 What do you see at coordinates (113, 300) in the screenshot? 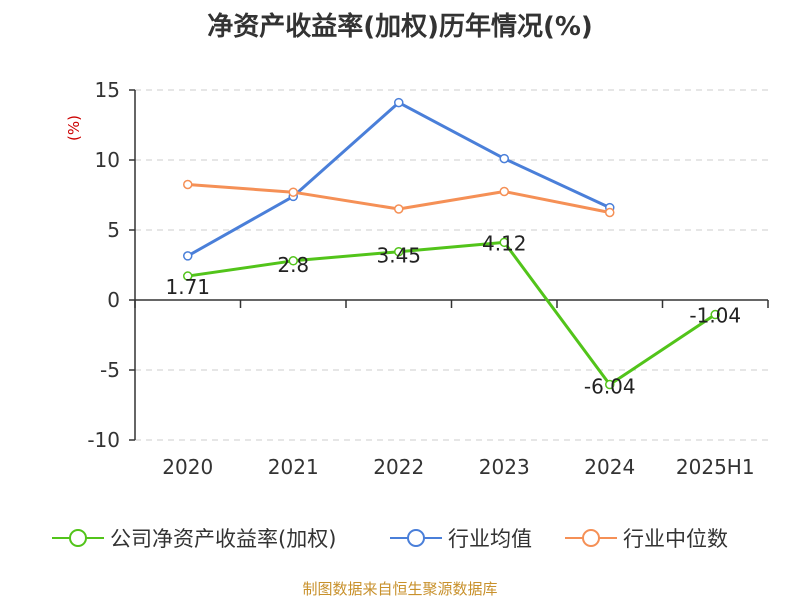
I see `y-tick-label: 0` at bounding box center [113, 300].